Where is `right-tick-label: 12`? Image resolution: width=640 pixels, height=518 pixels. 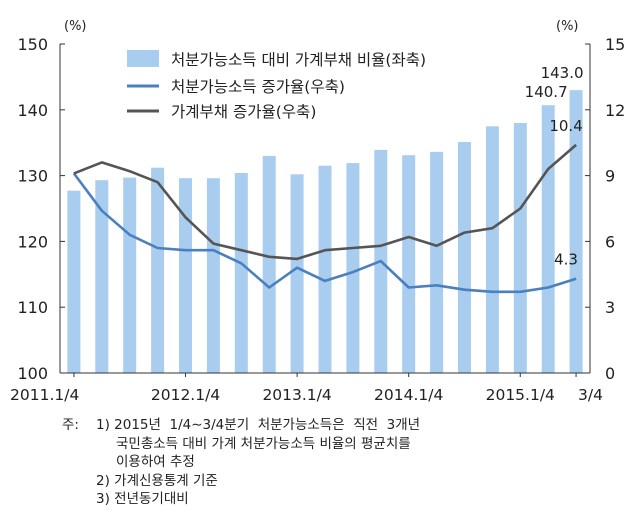
right-tick-label: 12 is located at coordinates (615, 110).